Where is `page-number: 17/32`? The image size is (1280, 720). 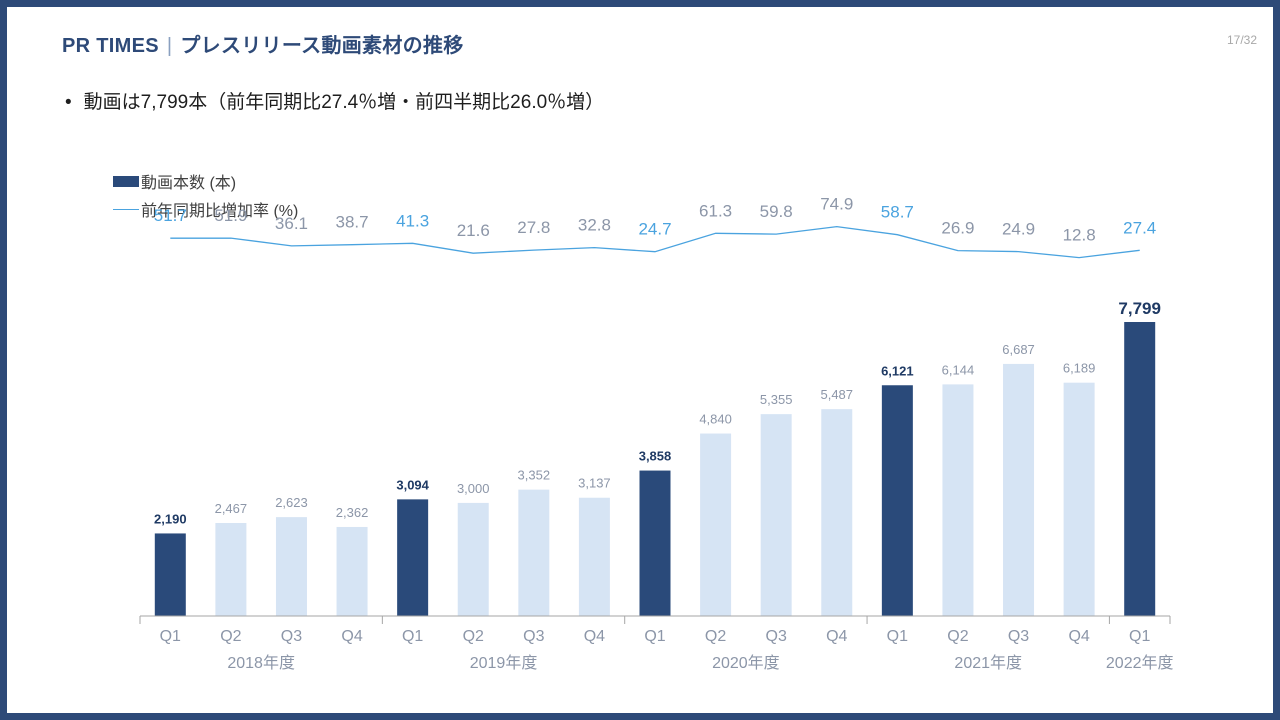 page-number: 17/32 is located at coordinates (1241, 40).